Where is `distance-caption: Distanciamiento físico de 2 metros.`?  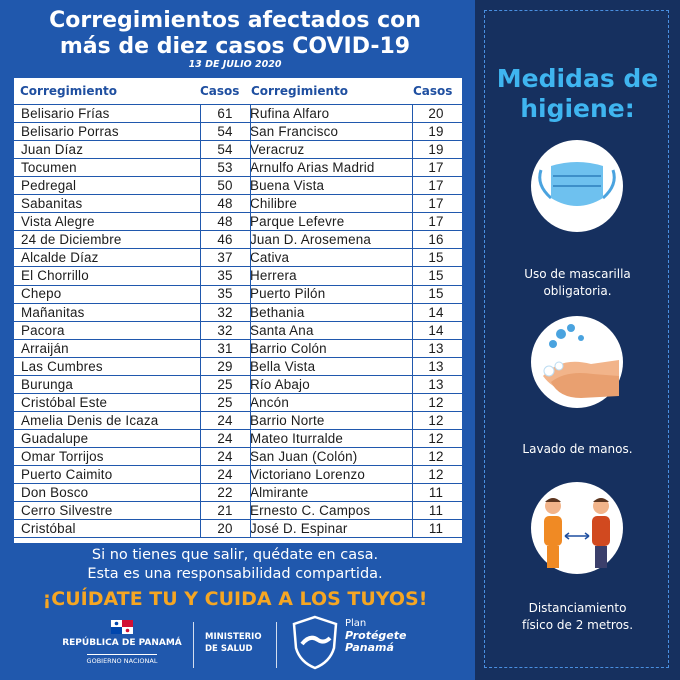 distance-caption: Distanciamiento físico de 2 metros. is located at coordinates (577, 616).